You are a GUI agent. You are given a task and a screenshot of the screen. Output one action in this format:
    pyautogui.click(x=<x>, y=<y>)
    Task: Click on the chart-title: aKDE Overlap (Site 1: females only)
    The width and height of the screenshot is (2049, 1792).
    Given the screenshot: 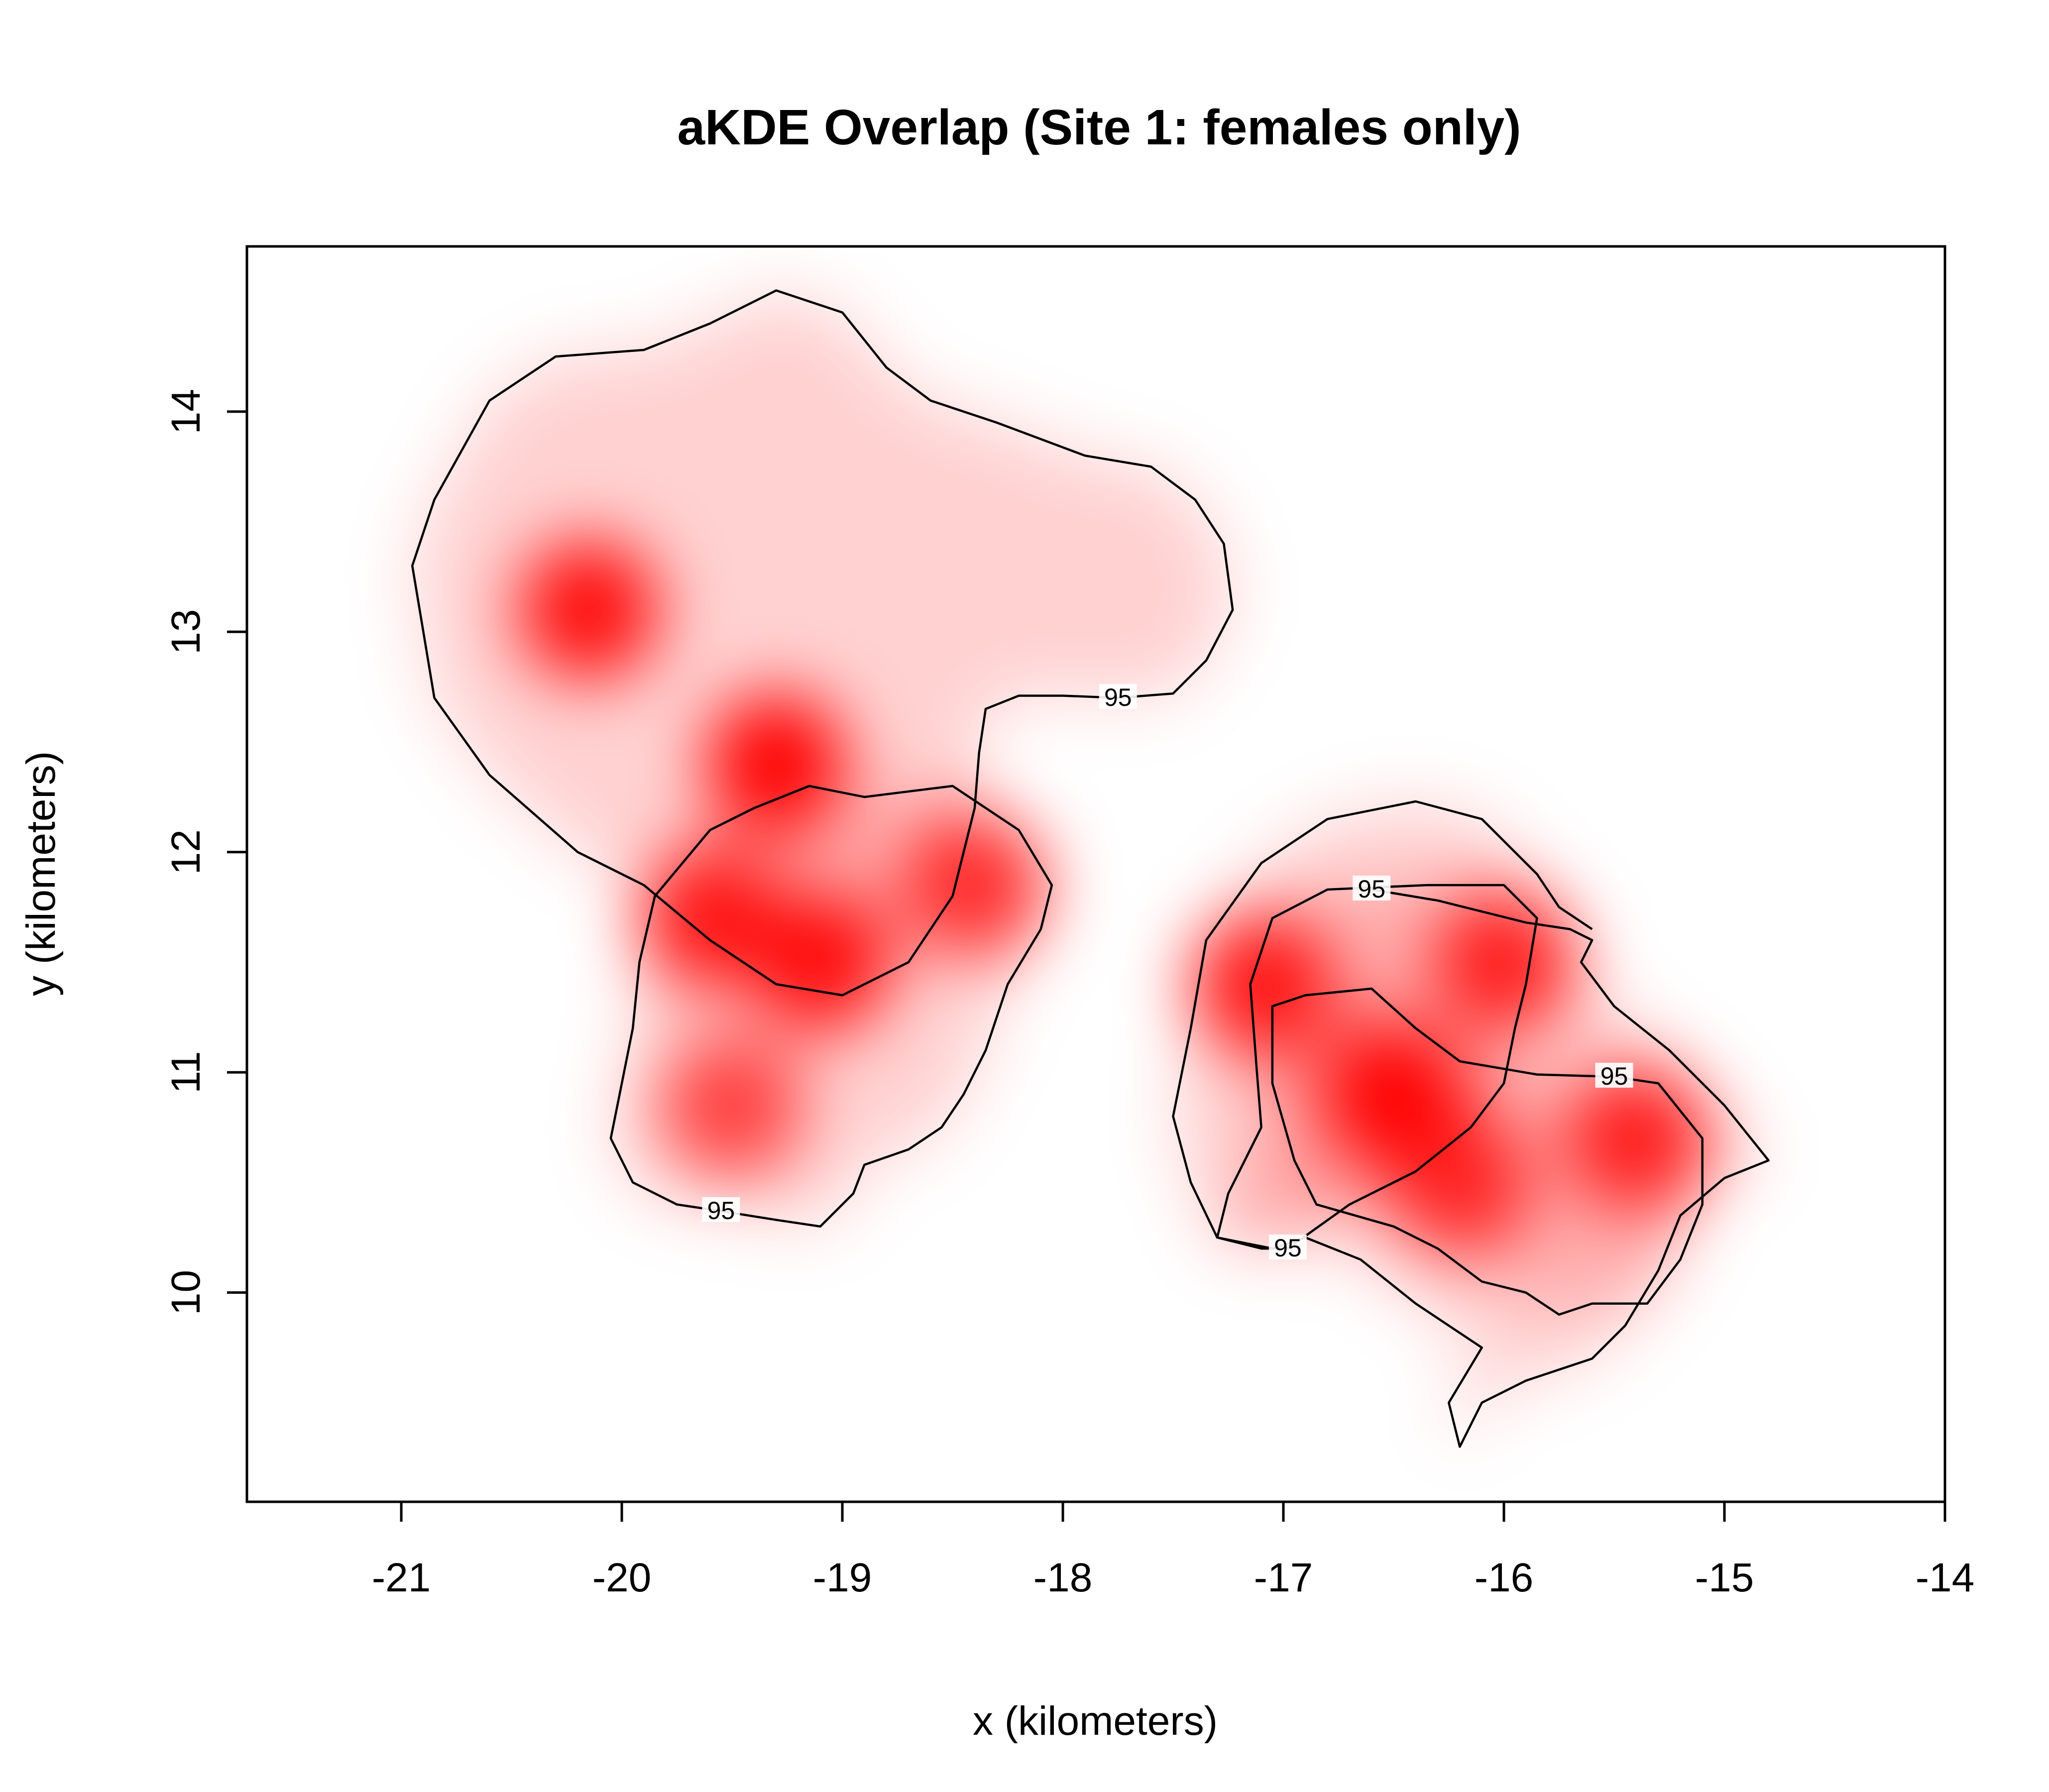 What is the action you would take?
    pyautogui.click(x=1099, y=128)
    